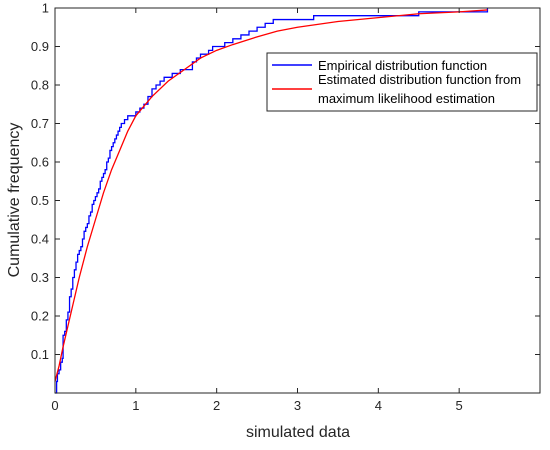 This screenshot has height=450, width=550. Describe the element at coordinates (216, 405) in the screenshot. I see `x-tick-label: 2` at that location.